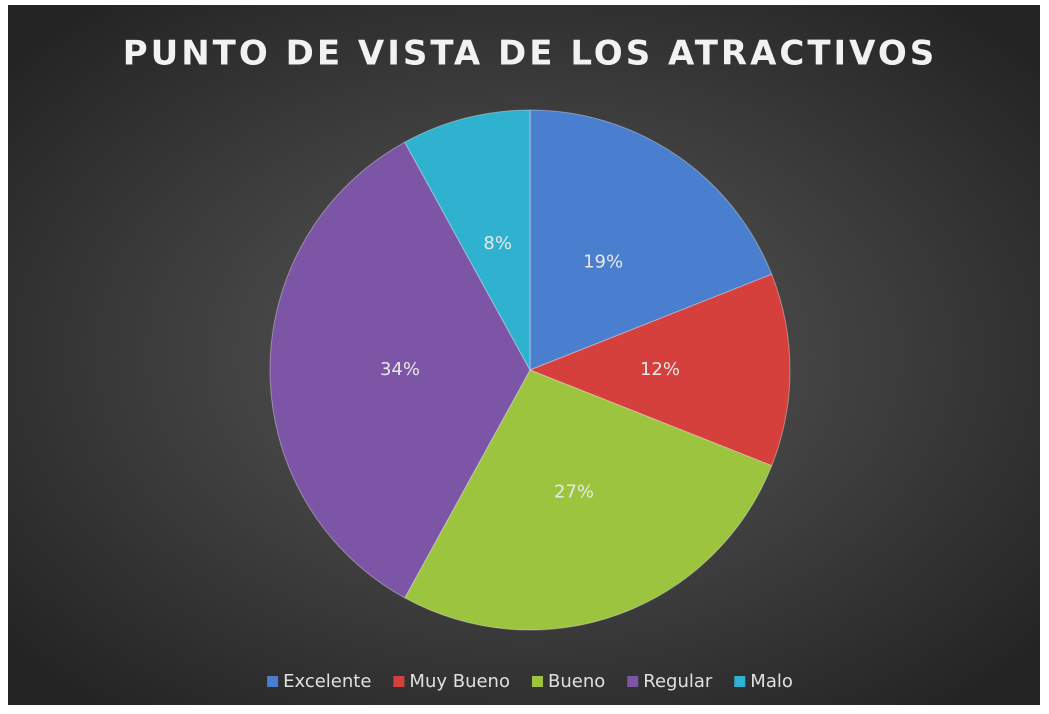 This screenshot has width=1049, height=714. What do you see at coordinates (459, 681) in the screenshot?
I see `legend-label: Muy Bueno` at bounding box center [459, 681].